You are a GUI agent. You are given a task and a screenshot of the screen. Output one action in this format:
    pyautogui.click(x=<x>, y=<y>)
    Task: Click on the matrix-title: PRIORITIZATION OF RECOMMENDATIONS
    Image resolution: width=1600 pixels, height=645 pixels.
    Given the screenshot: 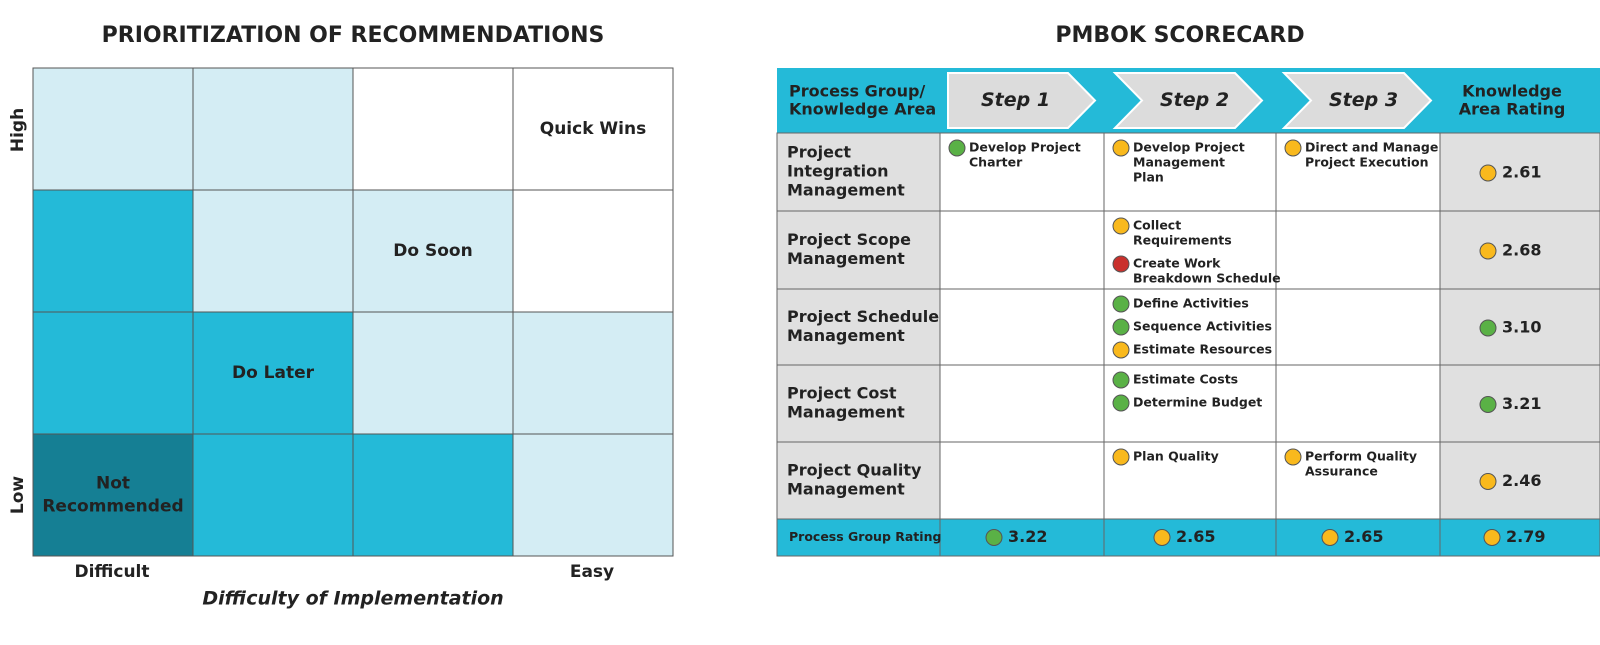 What is the action you would take?
    pyautogui.click(x=353, y=35)
    